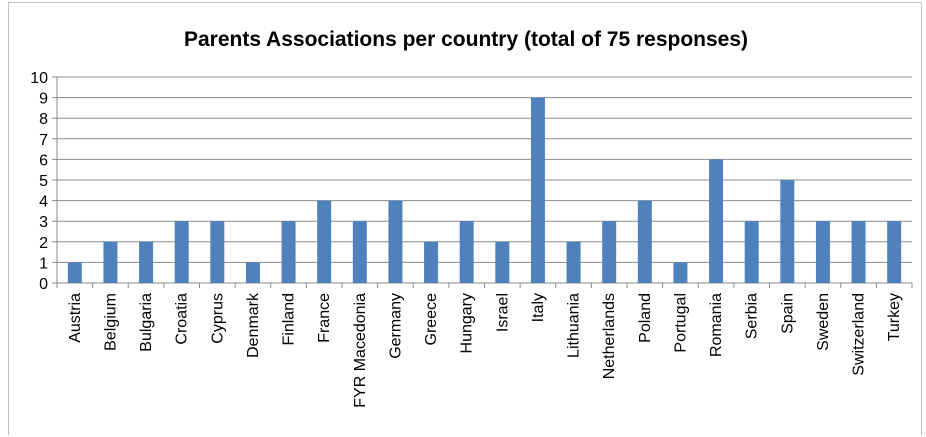 The width and height of the screenshot is (926, 437). What do you see at coordinates (146, 322) in the screenshot?
I see `x-tick-label: Bulgaria` at bounding box center [146, 322].